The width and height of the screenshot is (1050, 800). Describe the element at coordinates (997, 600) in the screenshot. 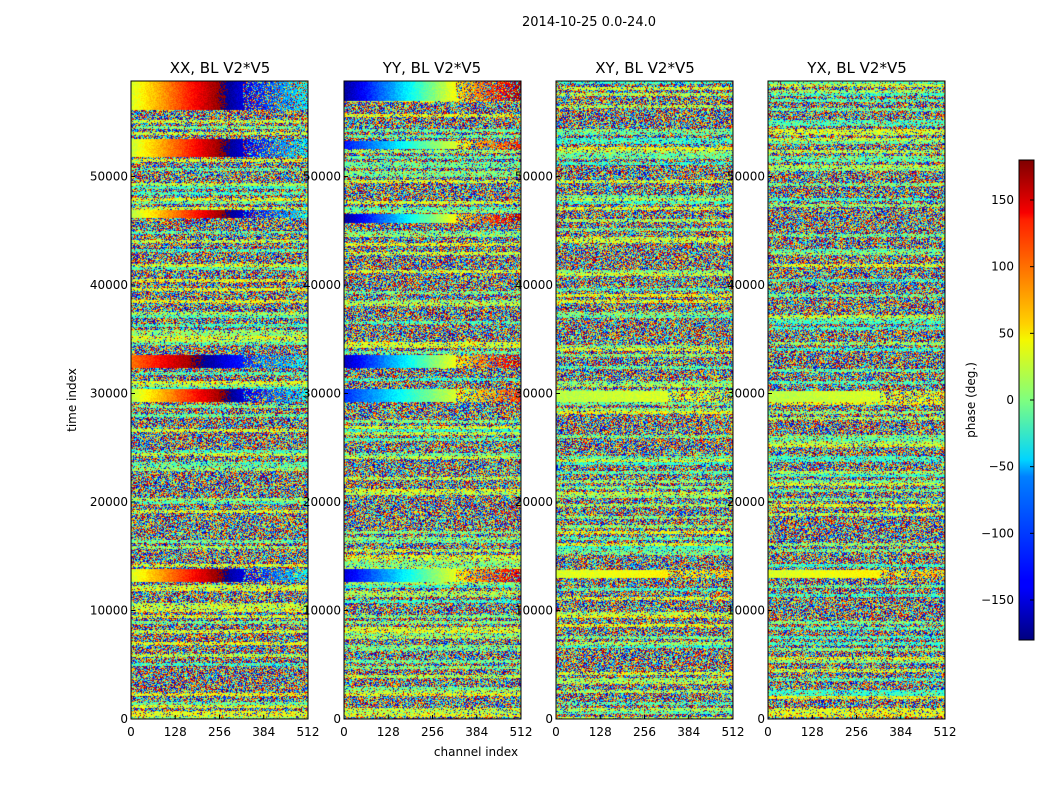

I see `colorbar-tick-label: −150` at that location.